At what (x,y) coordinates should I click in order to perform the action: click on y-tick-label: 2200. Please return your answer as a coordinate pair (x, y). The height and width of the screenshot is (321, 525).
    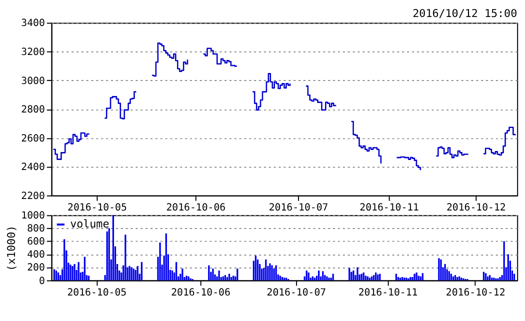
    Looking at the image, I should click on (33, 196).